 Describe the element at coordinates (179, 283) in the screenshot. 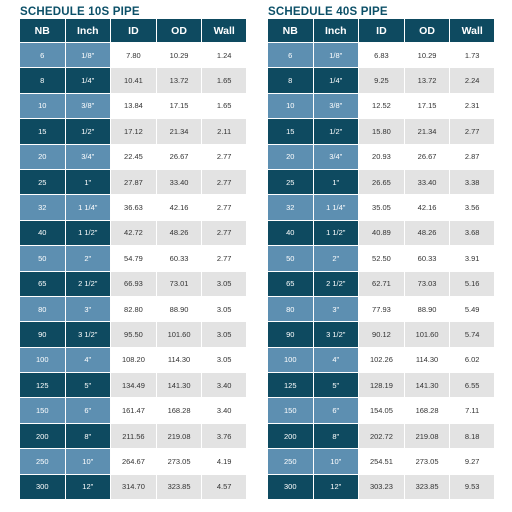

I see `od-cell: 73.01` at that location.